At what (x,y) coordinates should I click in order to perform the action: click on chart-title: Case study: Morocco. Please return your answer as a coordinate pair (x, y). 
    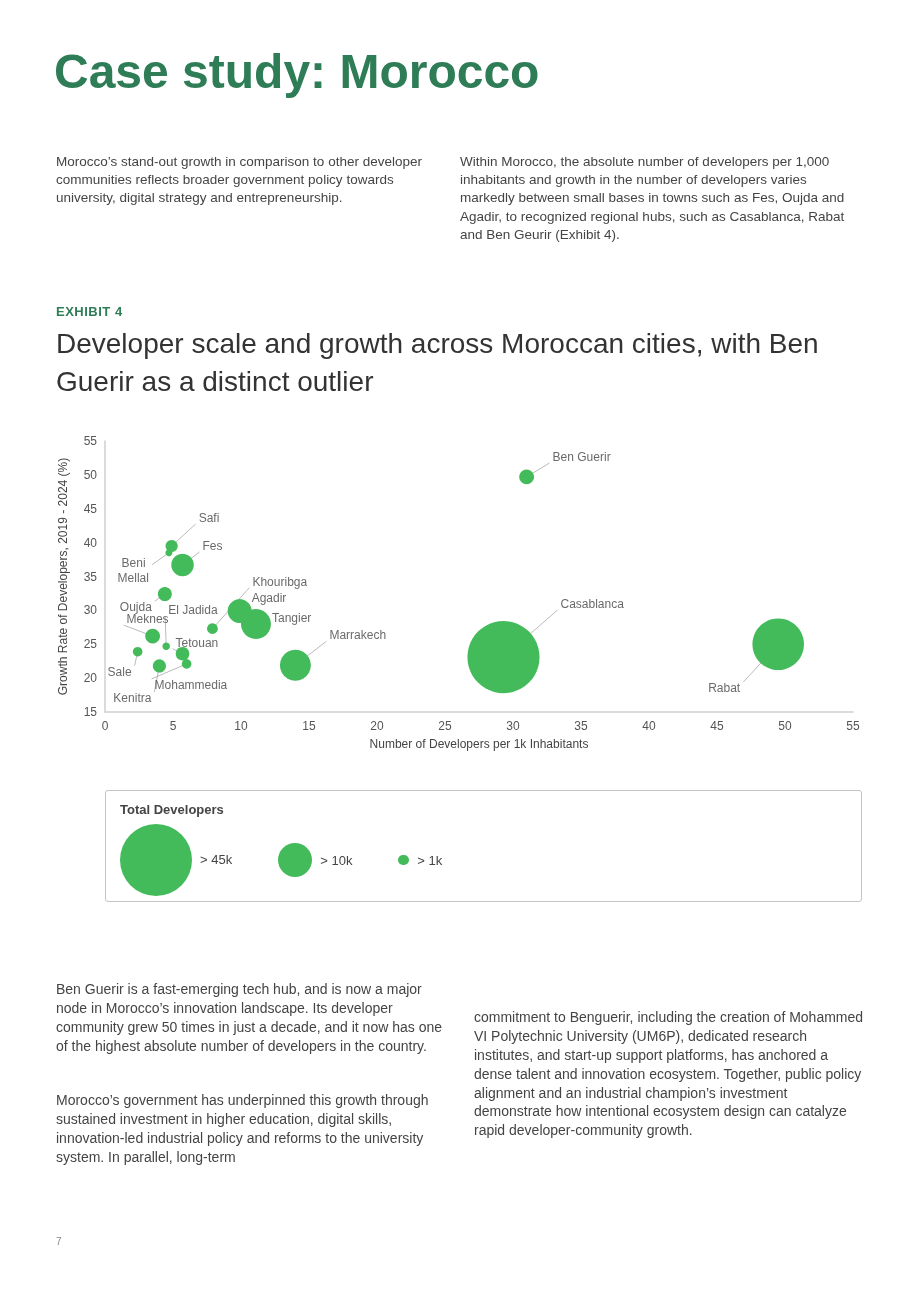
    Looking at the image, I should click on (297, 71).